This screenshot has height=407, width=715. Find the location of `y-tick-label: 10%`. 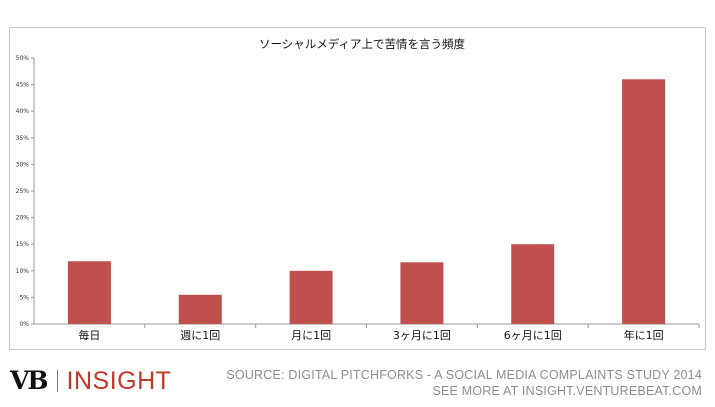

y-tick-label: 10% is located at coordinates (23, 271).